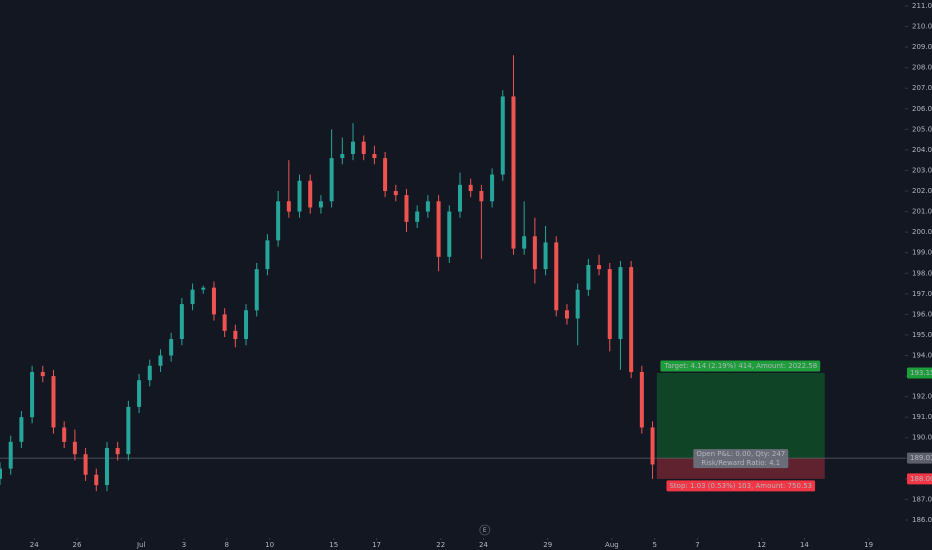 The image size is (932, 550). Describe the element at coordinates (922, 520) in the screenshot. I see `y-tick-label: 186.00` at that location.